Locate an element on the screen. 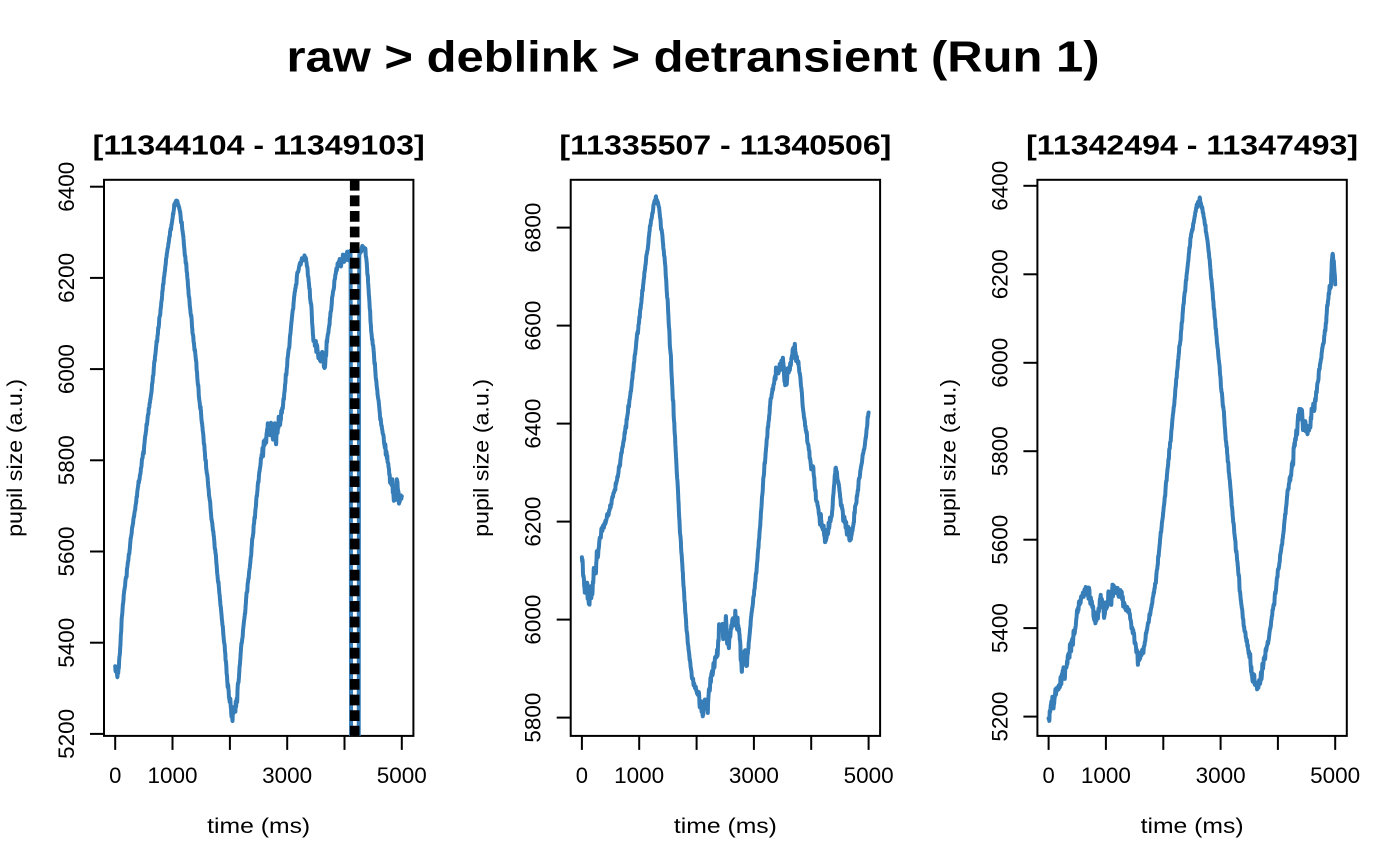 This screenshot has height=866, width=1400. svg-text: 6600 is located at coordinates (533, 326).